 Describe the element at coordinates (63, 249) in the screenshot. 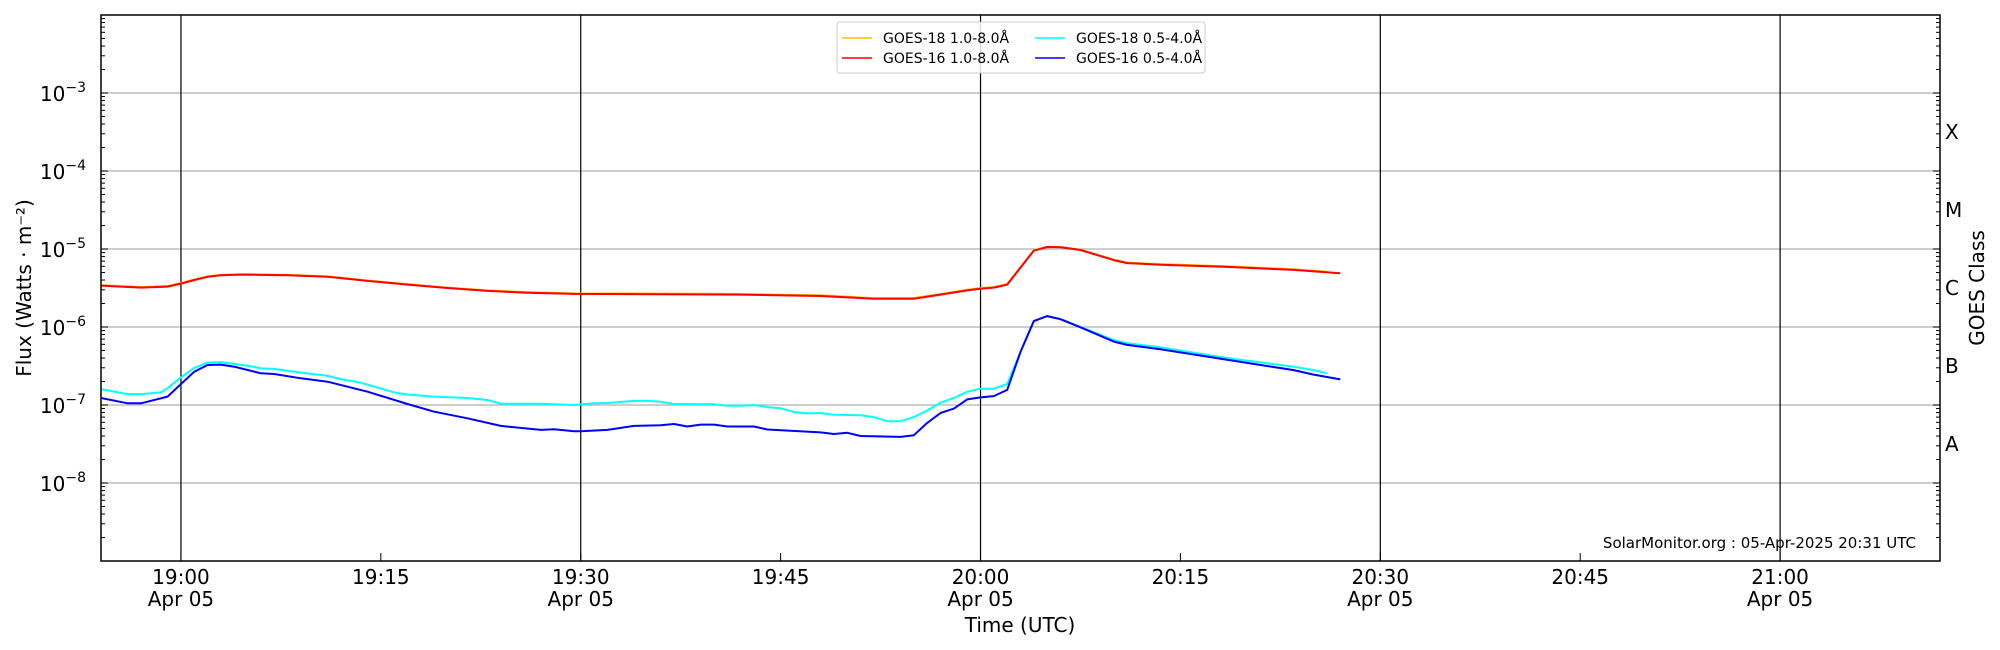

I see `y-tick-label: 10⁻⁵` at that location.